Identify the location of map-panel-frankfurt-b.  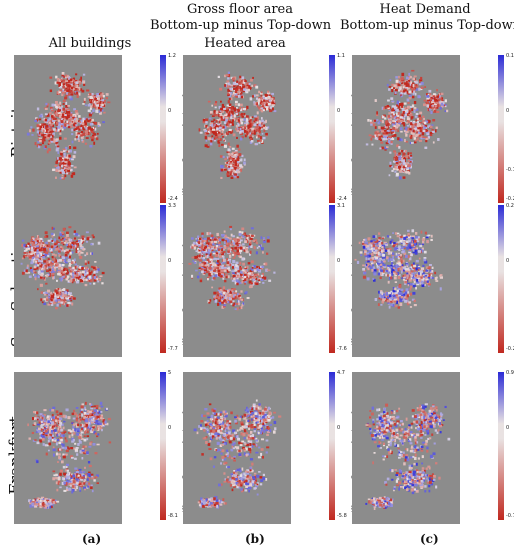
(237, 448).